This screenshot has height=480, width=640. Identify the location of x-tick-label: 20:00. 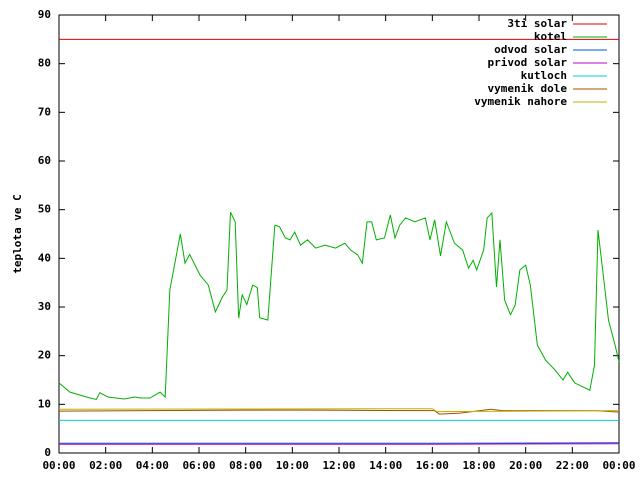
(525, 465).